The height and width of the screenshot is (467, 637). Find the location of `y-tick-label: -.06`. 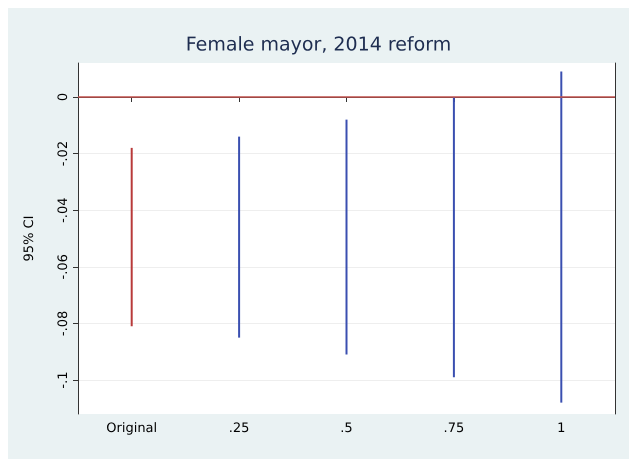

y-tick-label: -.06 is located at coordinates (63, 267).